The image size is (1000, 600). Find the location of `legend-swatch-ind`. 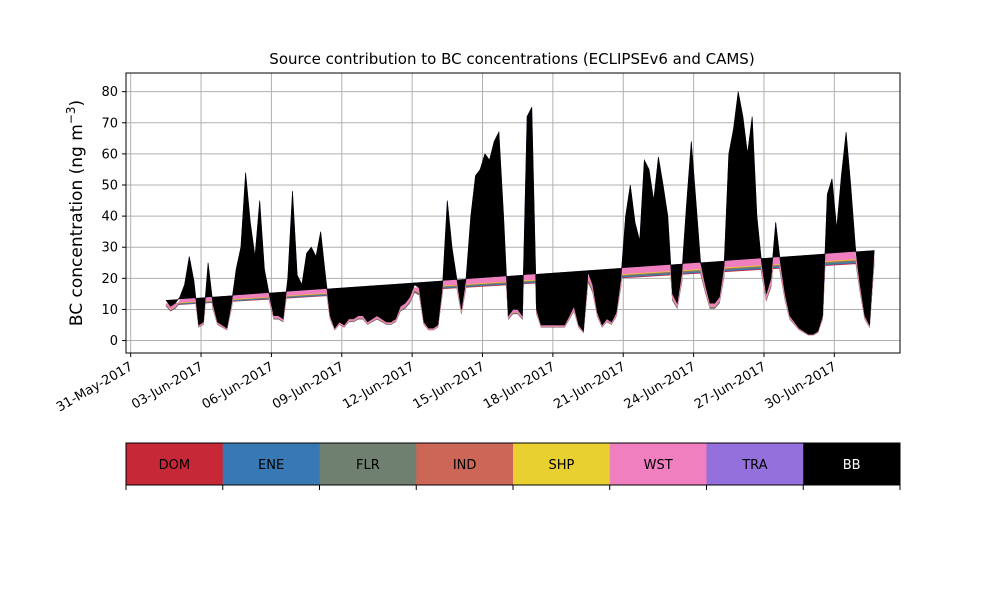

legend-swatch-ind is located at coordinates (465, 464).